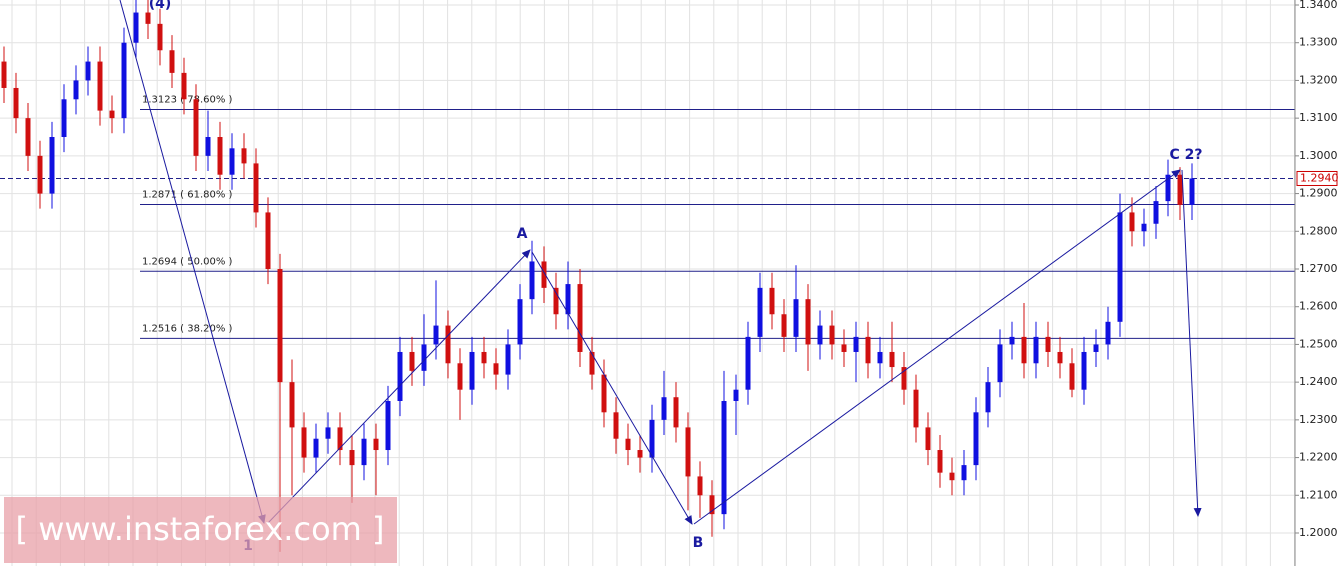 This screenshot has width=1343, height=566. Describe the element at coordinates (187, 195) in the screenshot. I see `fib-label: 1.2871 ( 61.80% )` at that location.